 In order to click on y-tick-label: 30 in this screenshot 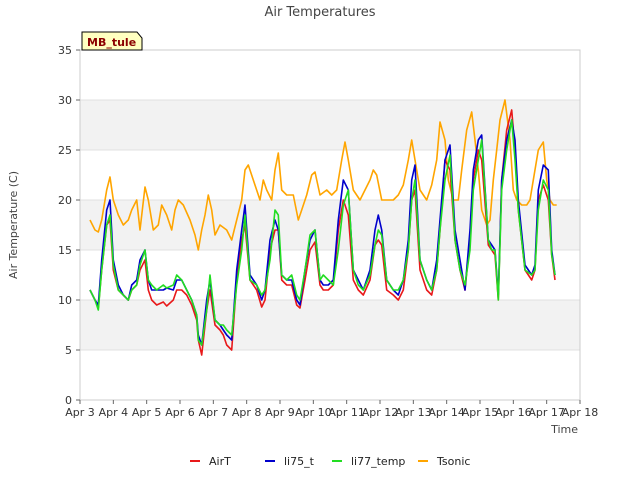, I will do `click(65, 100)`.